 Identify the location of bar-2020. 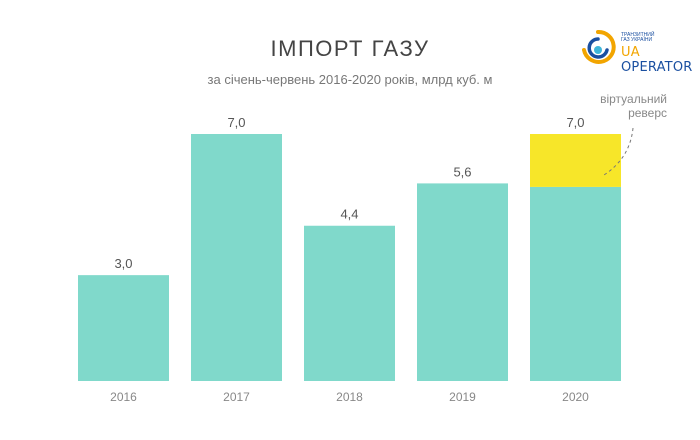
(575, 283).